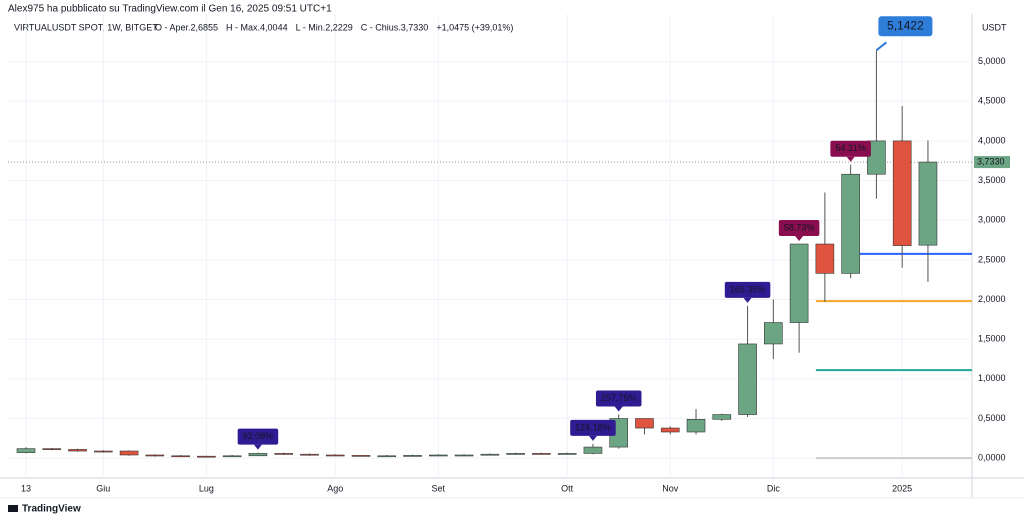 The image size is (1024, 521). What do you see at coordinates (992, 61) in the screenshot?
I see `y-tick-label: 5,0000` at bounding box center [992, 61].